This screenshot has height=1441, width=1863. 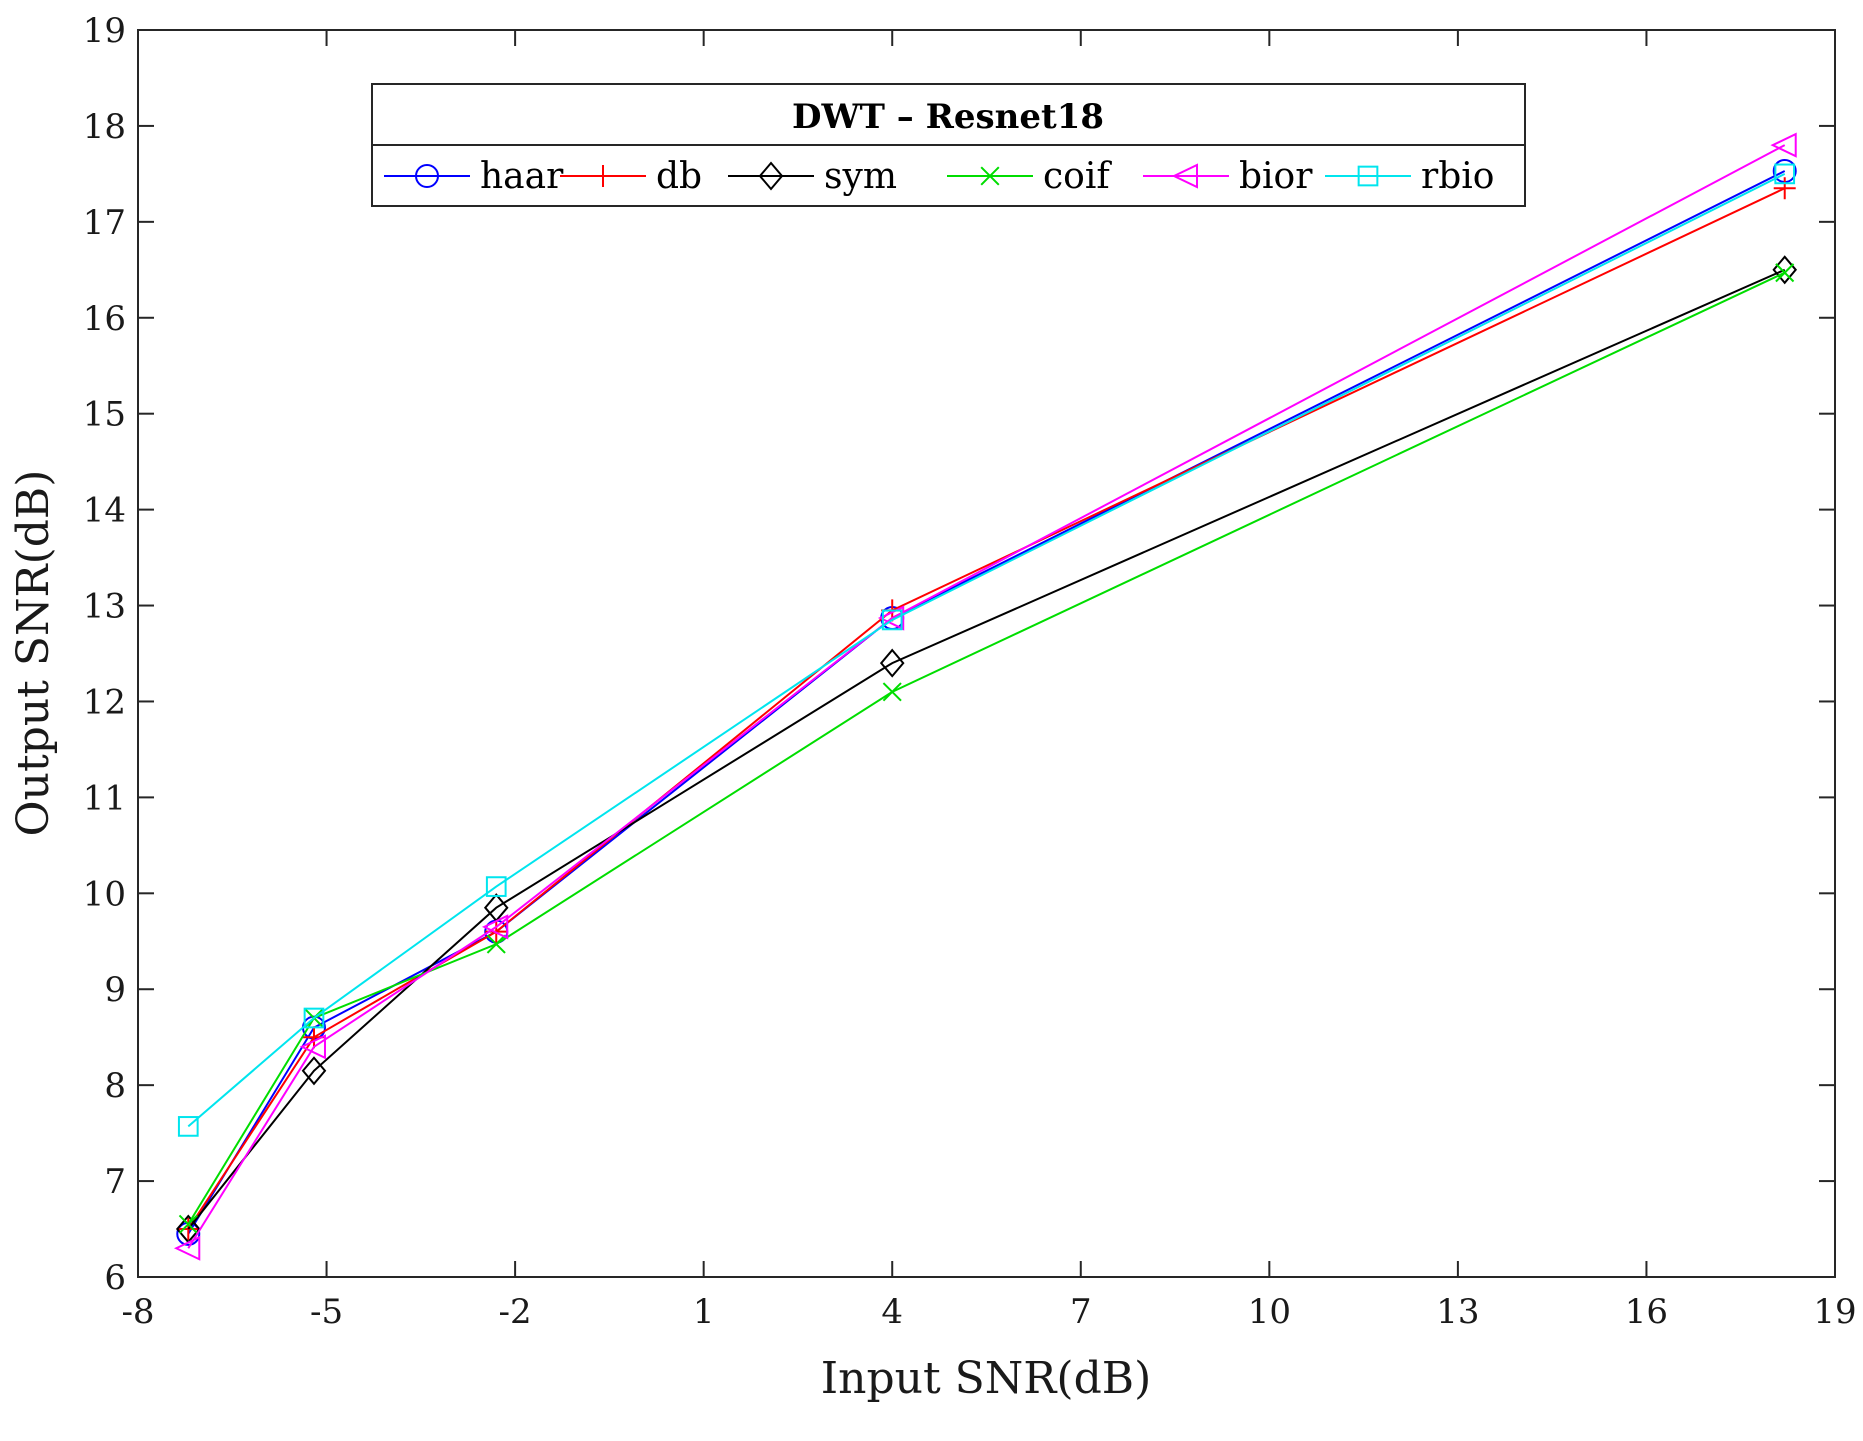 What do you see at coordinates (115, 1182) in the screenshot?
I see `y-tick-label: 7` at bounding box center [115, 1182].